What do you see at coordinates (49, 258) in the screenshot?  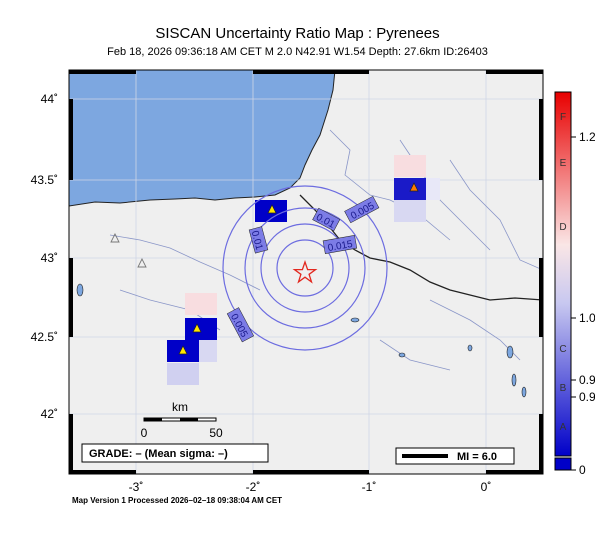 I see `y-tick-label: 43˚` at bounding box center [49, 258].